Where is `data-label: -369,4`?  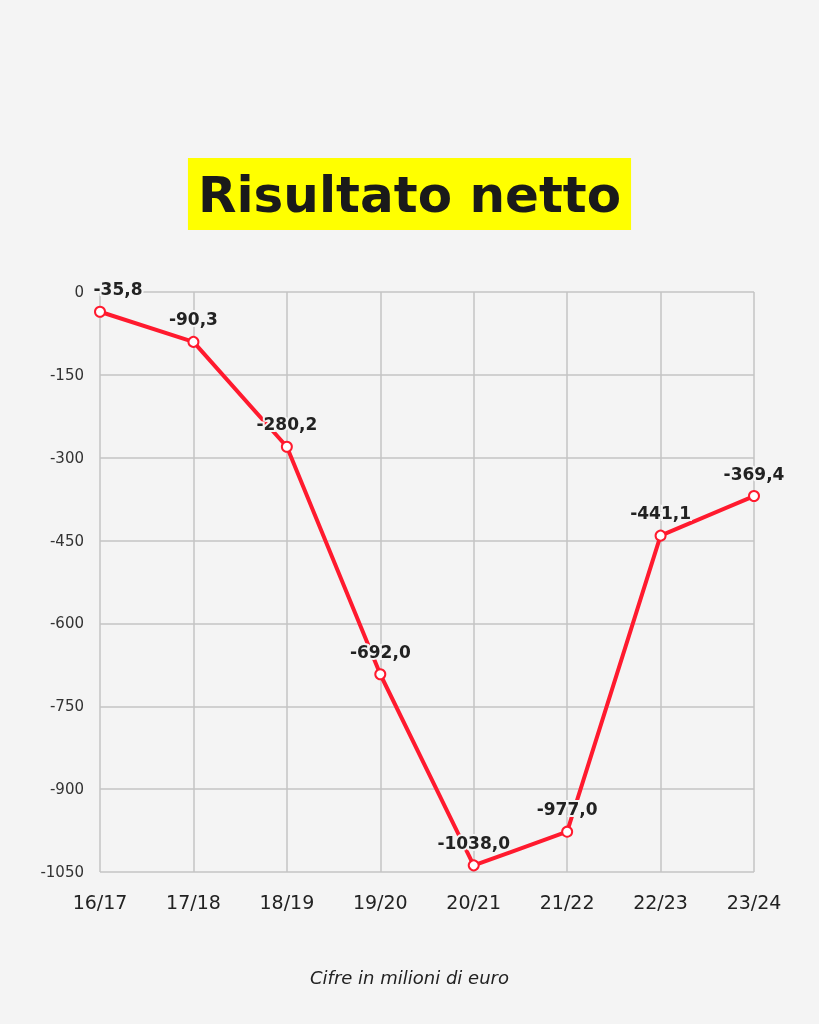
data-label: -369,4 is located at coordinates (754, 473).